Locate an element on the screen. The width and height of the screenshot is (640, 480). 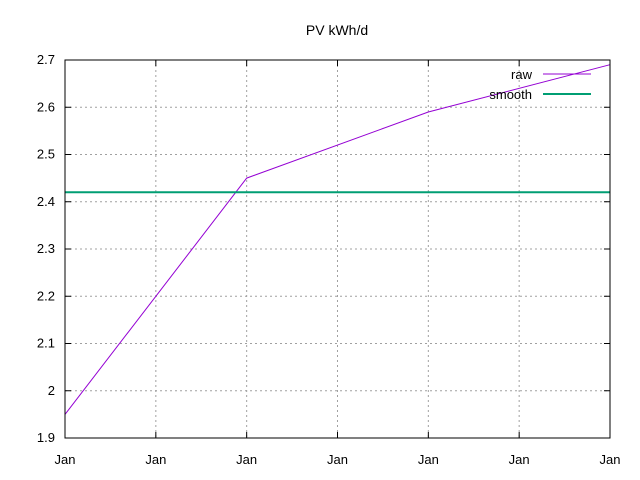
legend-label-smooth: smooth is located at coordinates (510, 94).